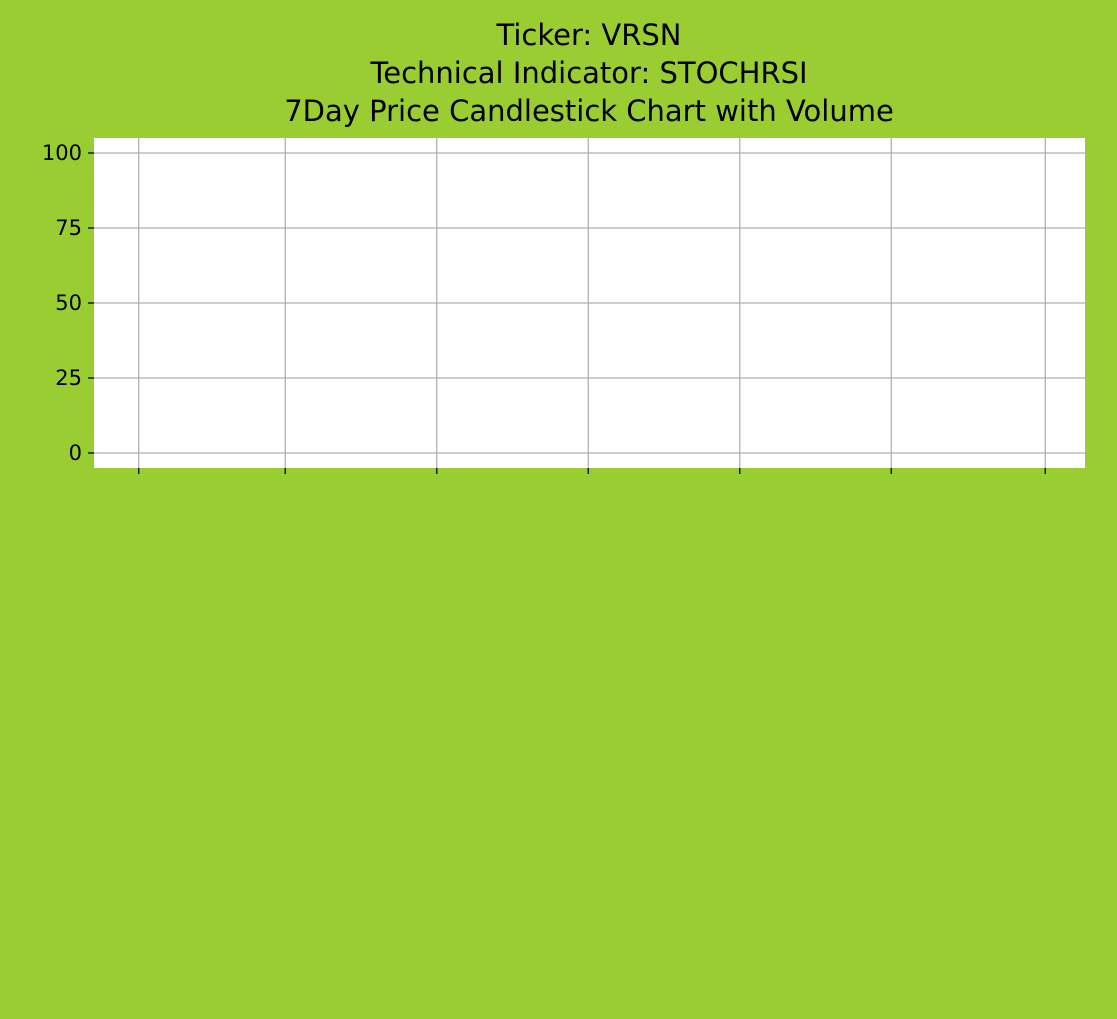 This screenshot has height=1019, width=1117. What do you see at coordinates (589, 35) in the screenshot?
I see `title-line-1: Ticker: VRSN` at bounding box center [589, 35].